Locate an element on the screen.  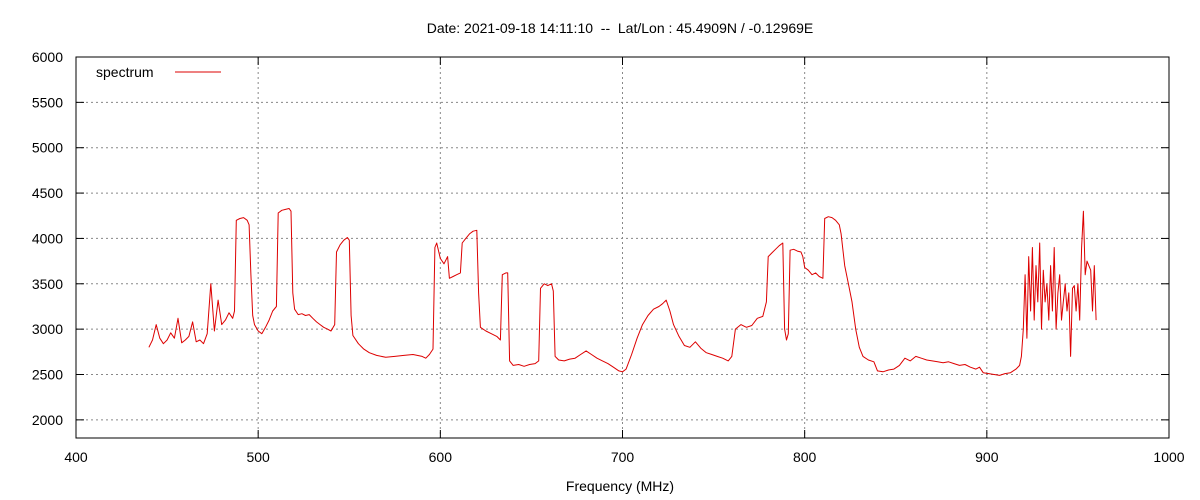
x-tick-label: 700 is located at coordinates (623, 457).